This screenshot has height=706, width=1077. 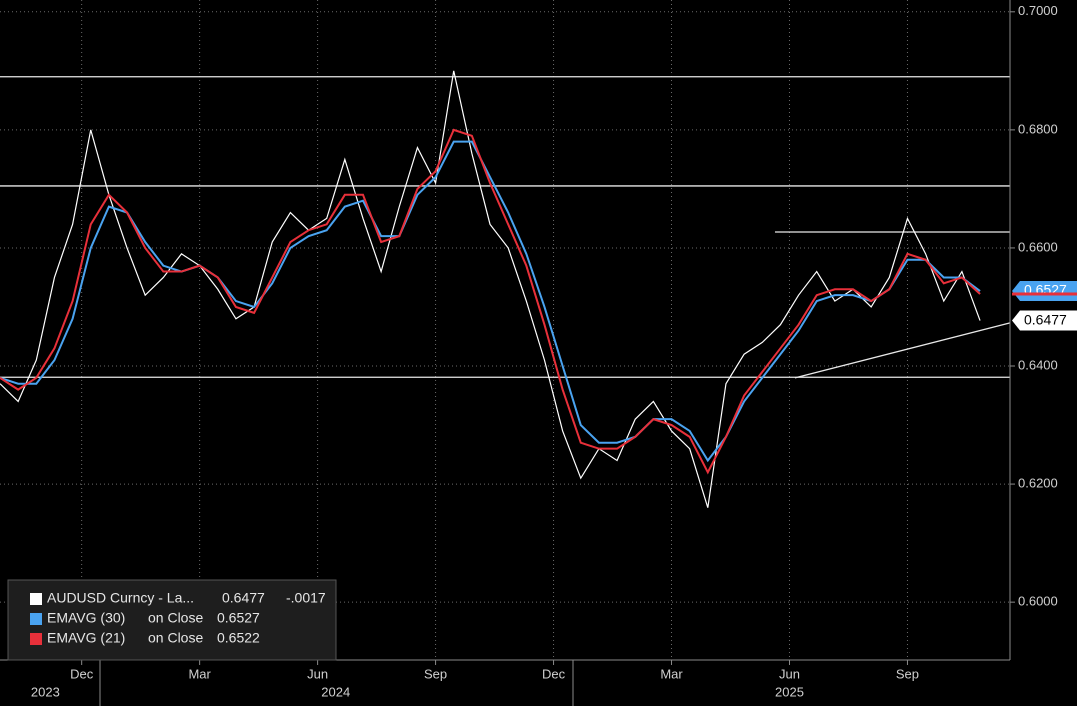 I want to click on value-marker, so click(x=1044, y=294).